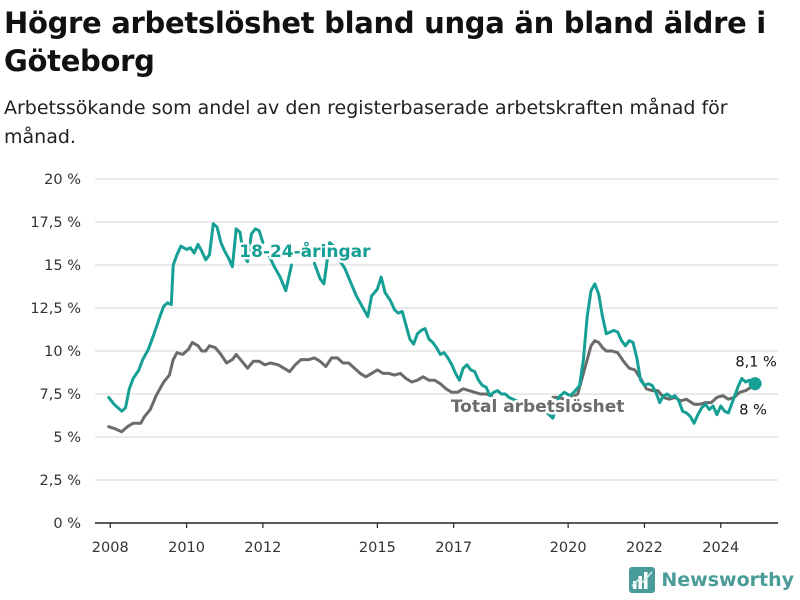  I want to click on y-tick-label: 15 %, so click(62, 266).